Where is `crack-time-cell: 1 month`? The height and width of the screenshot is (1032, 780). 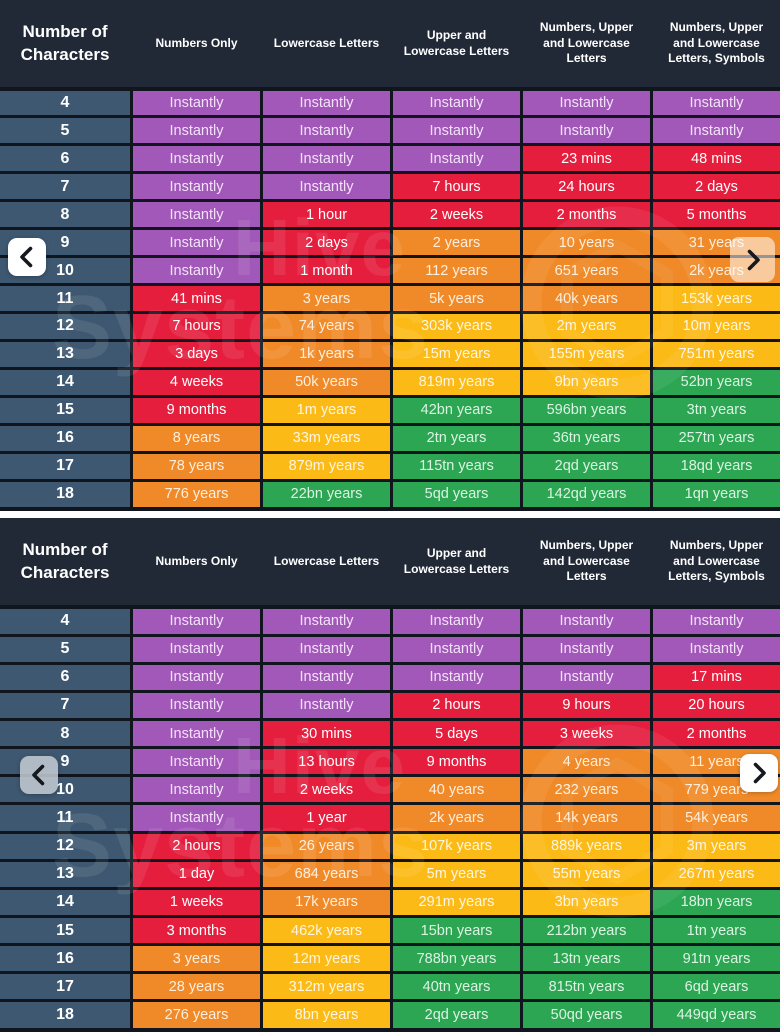 crack-time-cell: 1 month is located at coordinates (326, 271).